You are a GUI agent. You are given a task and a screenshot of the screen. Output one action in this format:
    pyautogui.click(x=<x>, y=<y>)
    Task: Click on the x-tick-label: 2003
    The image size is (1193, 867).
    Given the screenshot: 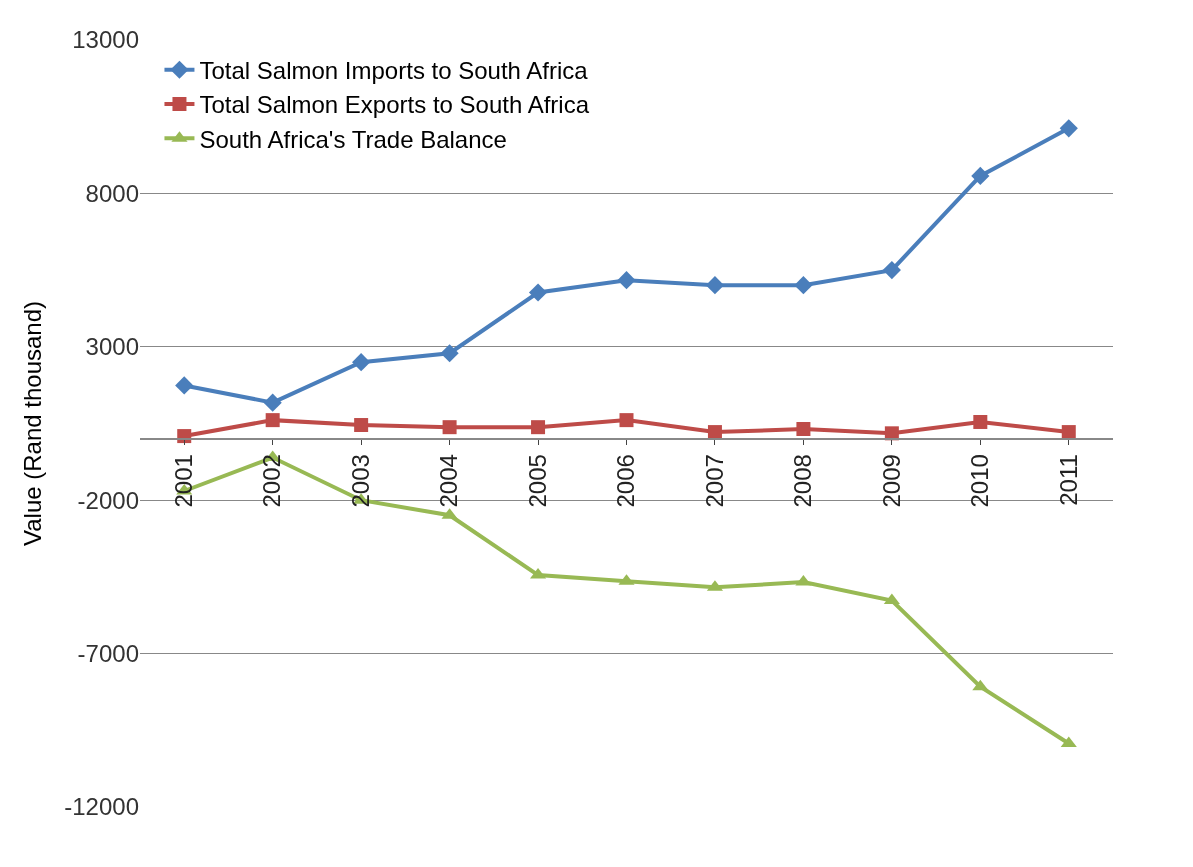 What is the action you would take?
    pyautogui.click(x=360, y=481)
    